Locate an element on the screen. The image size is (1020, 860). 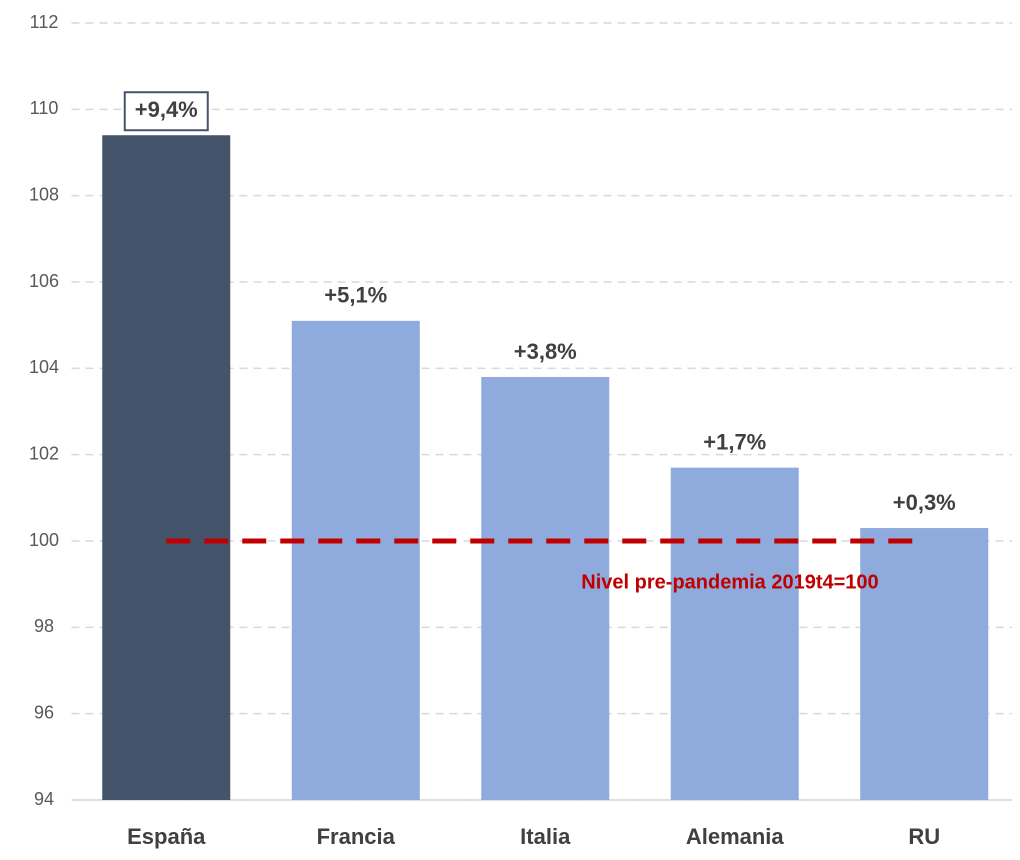
x-tick-label: España is located at coordinates (166, 836).